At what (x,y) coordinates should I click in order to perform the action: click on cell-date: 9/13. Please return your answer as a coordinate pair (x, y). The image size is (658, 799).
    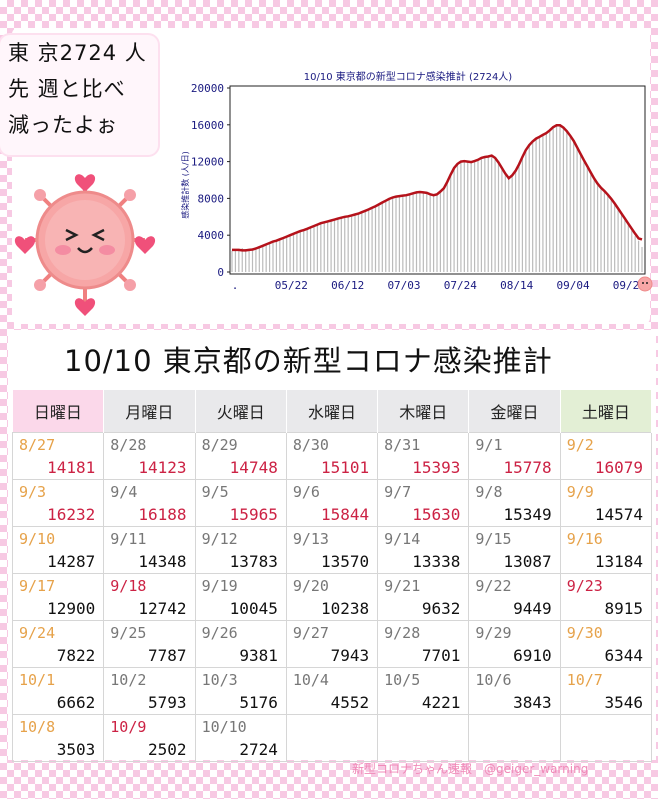
    Looking at the image, I should click on (310, 539).